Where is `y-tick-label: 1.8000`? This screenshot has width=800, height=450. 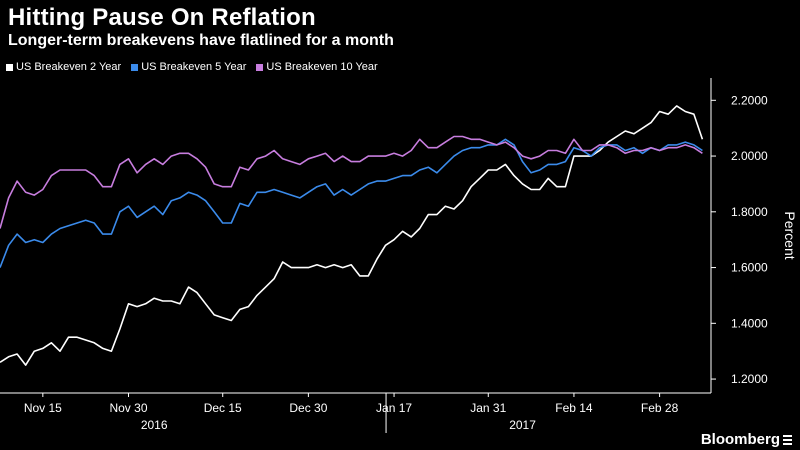 y-tick-label: 1.8000 is located at coordinates (749, 212).